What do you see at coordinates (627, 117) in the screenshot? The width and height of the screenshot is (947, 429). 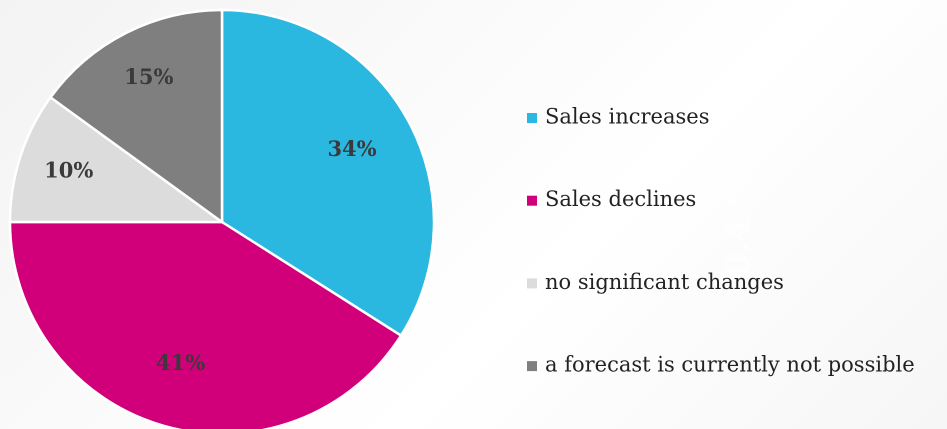 I see `legend-label: Sales increases` at bounding box center [627, 117].